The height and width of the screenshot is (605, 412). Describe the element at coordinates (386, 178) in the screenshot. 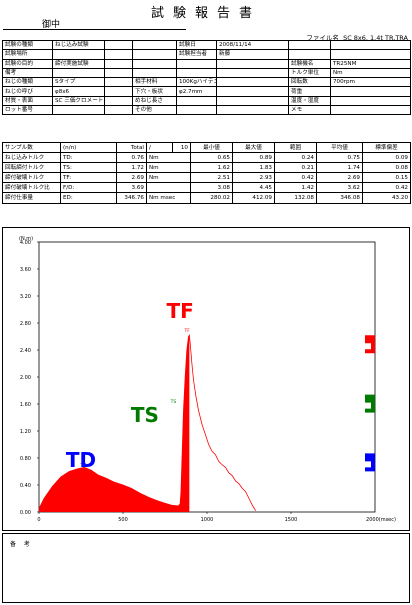

I see `stats-cell: 0.15` at that location.